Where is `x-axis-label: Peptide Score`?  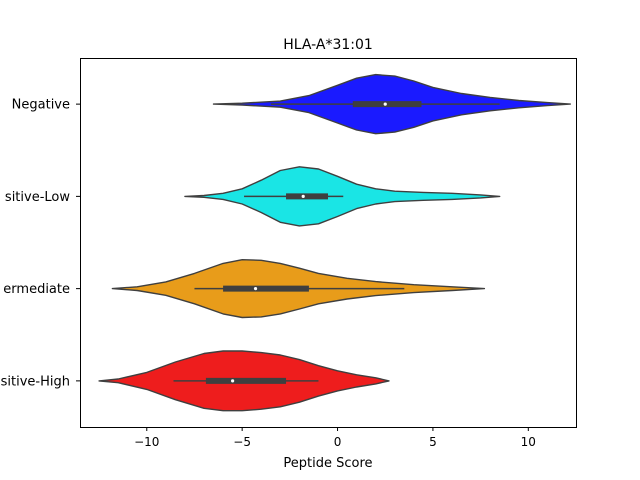 x-axis-label: Peptide Score is located at coordinates (327, 463).